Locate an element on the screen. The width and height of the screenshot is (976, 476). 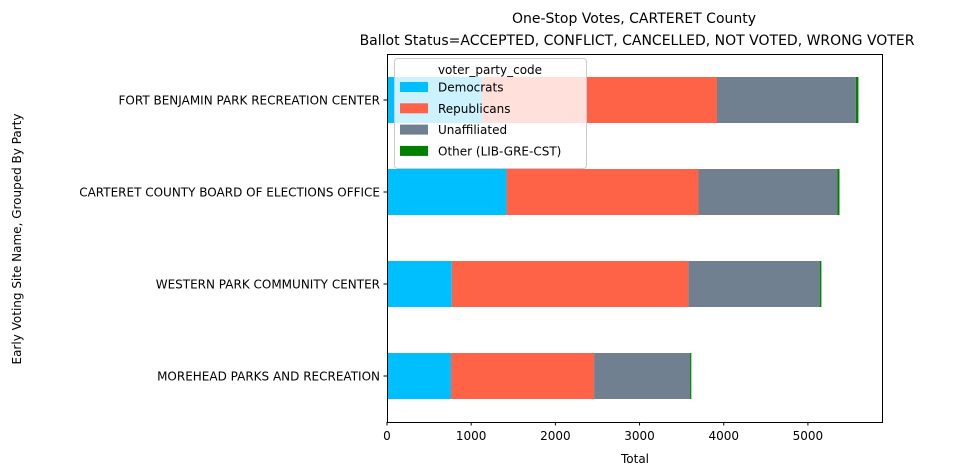
x-tick-label: 0 is located at coordinates (387, 436).